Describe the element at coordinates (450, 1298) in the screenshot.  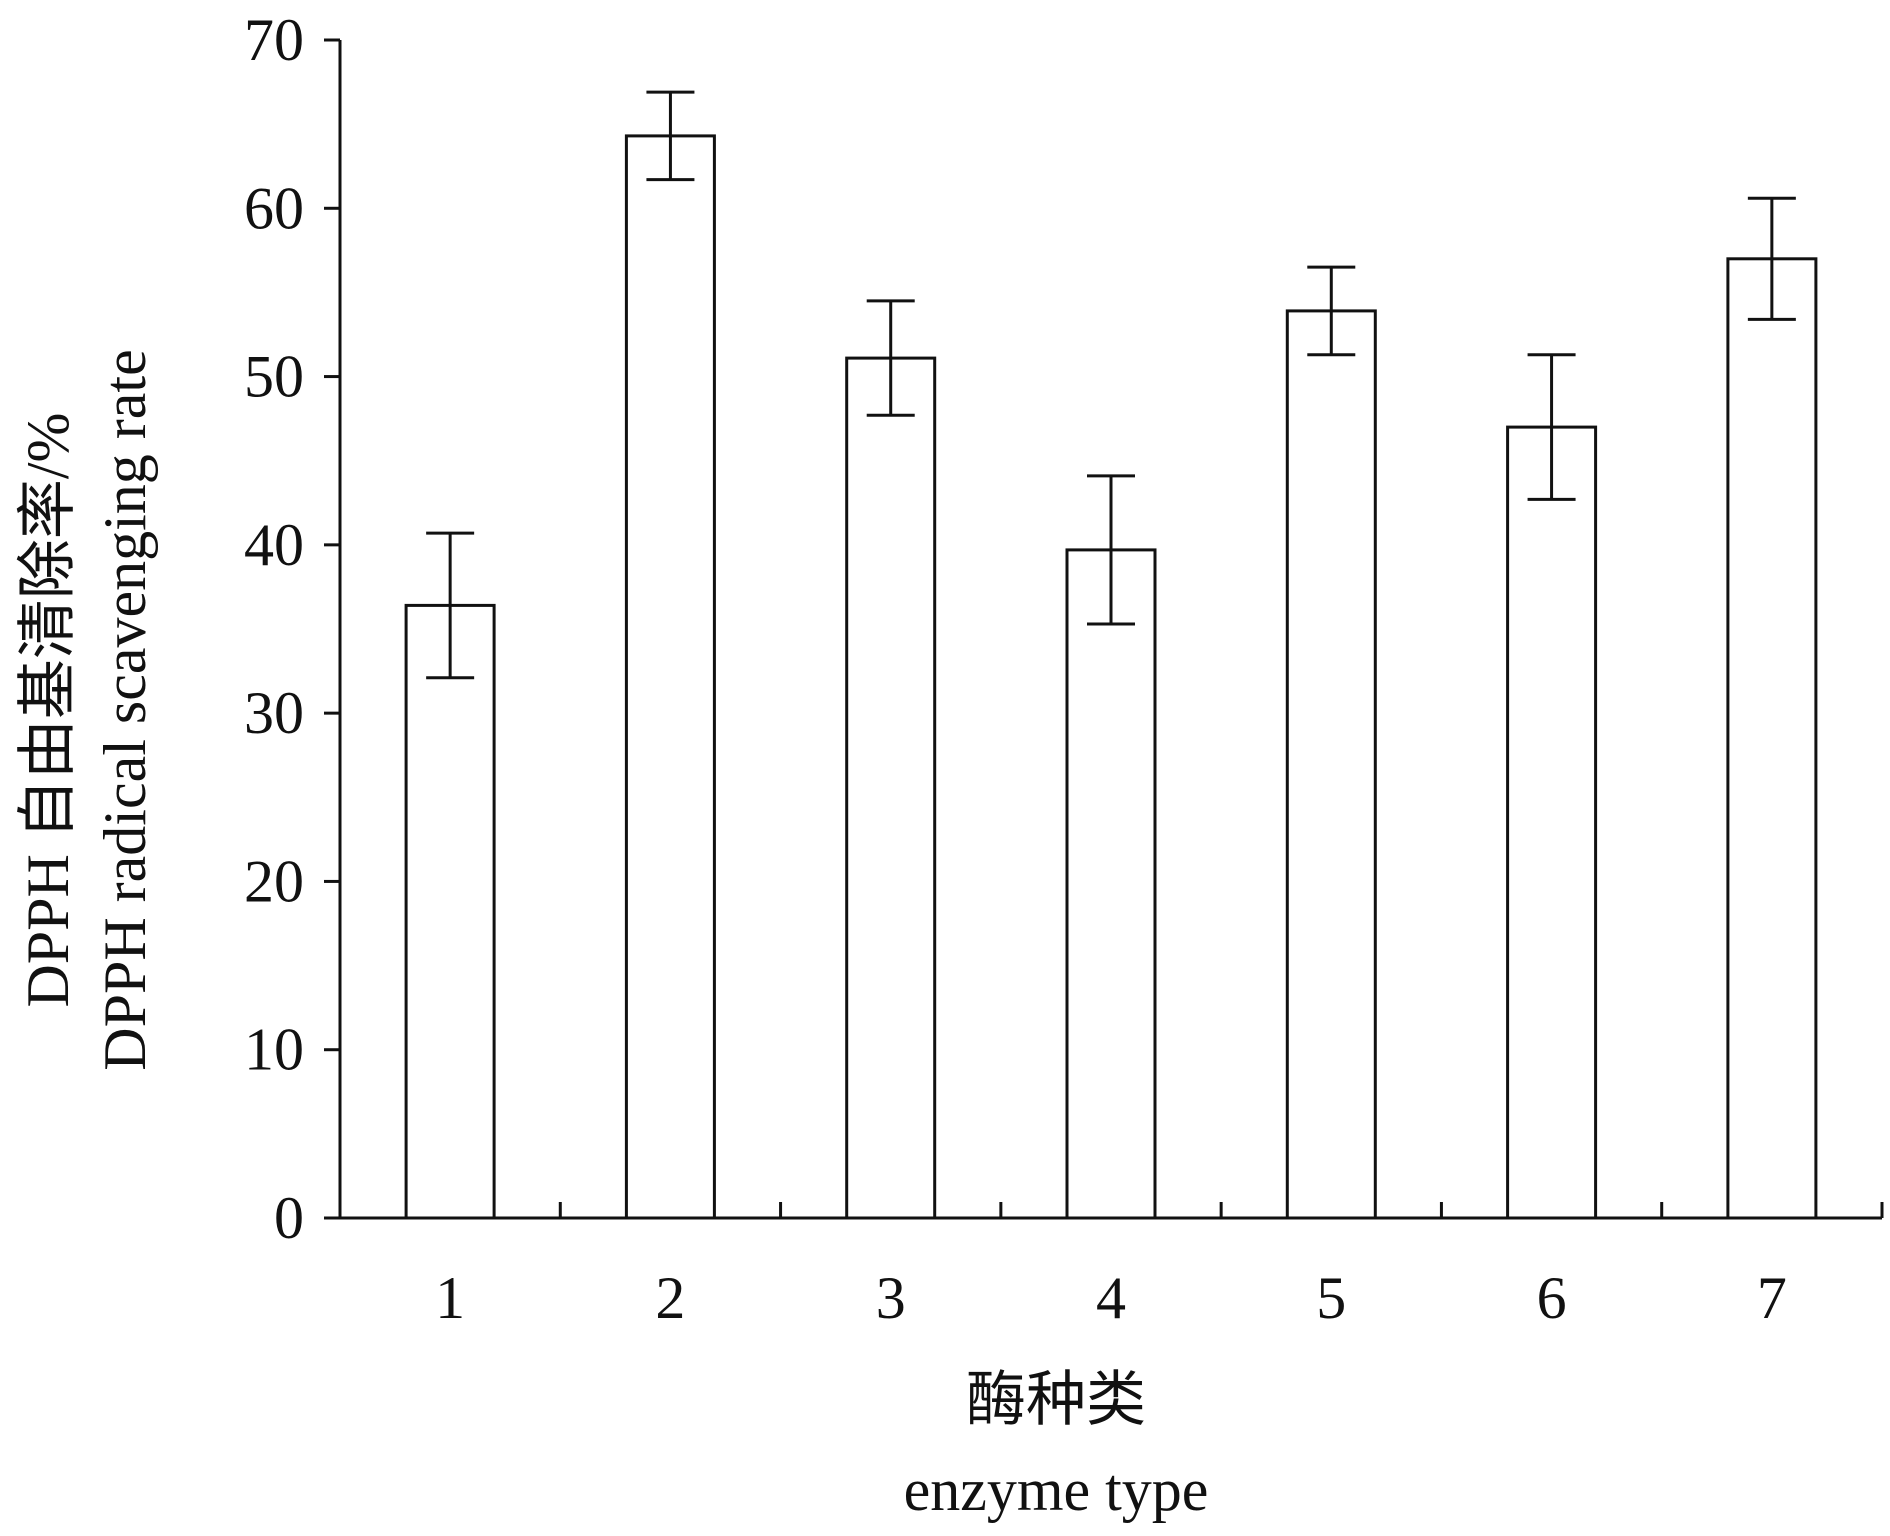
I see `x-tick-label-1: 1` at that location.